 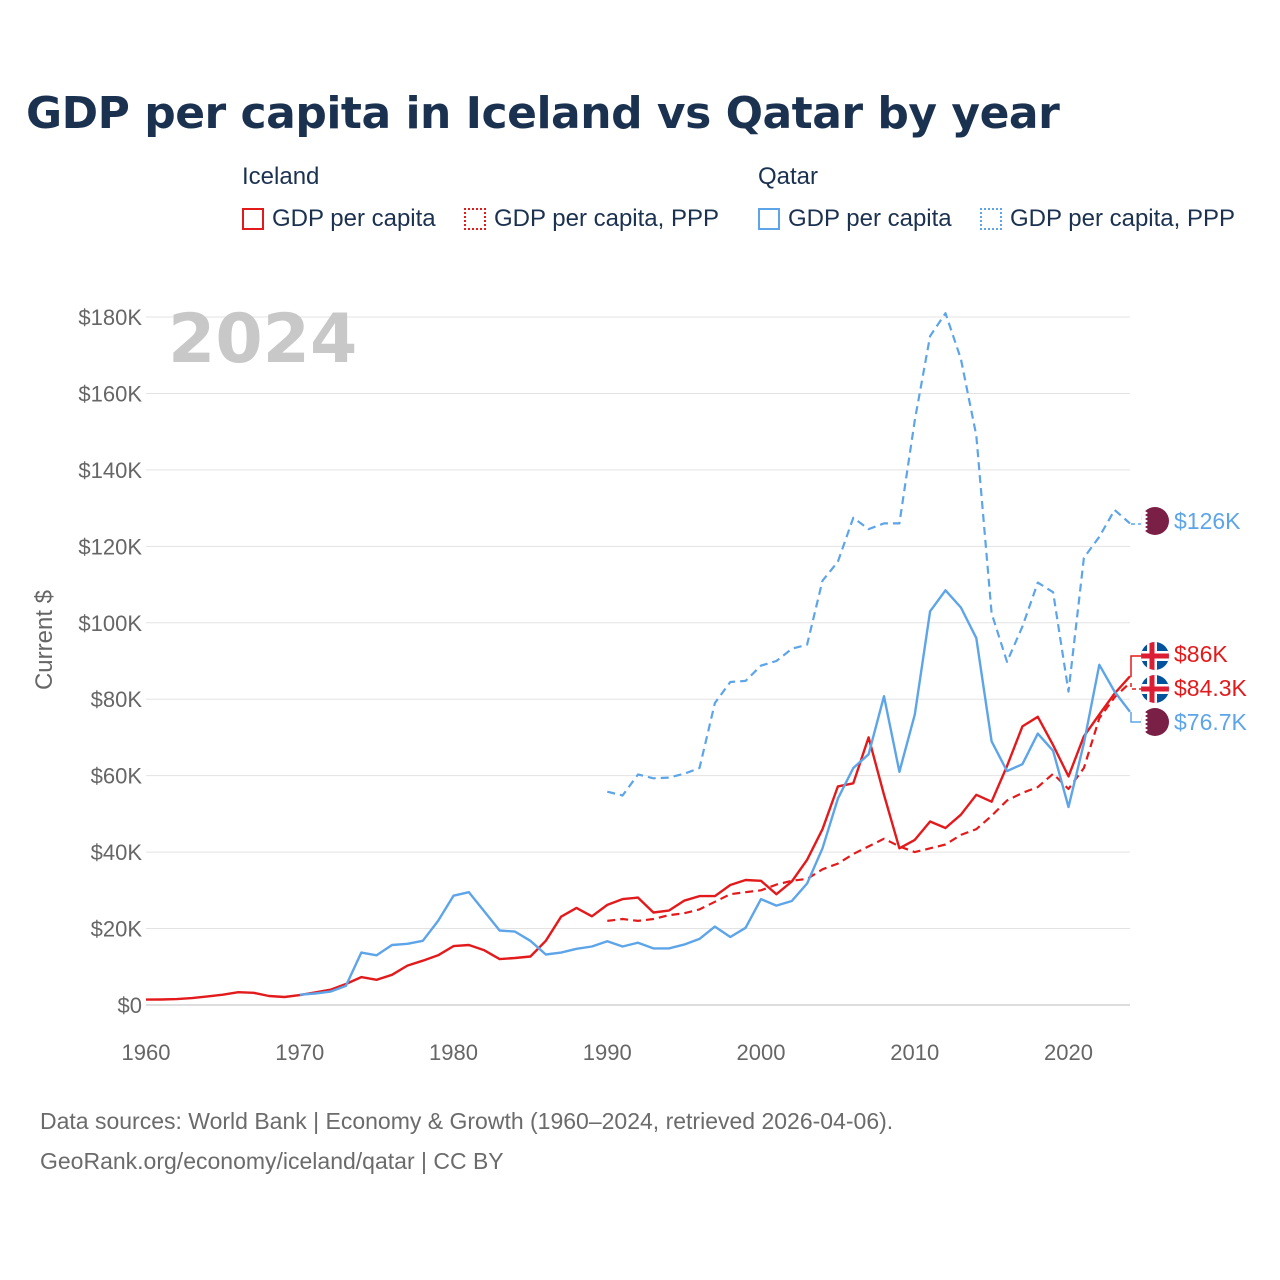 I want to click on y-tick-label: $160K, so click(x=110, y=393).